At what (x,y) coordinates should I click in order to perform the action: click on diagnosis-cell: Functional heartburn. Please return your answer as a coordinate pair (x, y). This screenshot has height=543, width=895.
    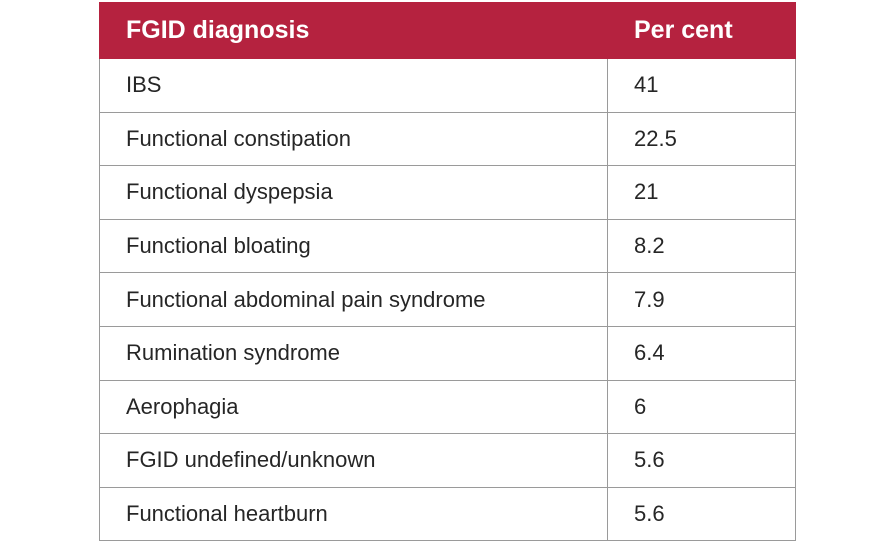
    Looking at the image, I should click on (353, 514).